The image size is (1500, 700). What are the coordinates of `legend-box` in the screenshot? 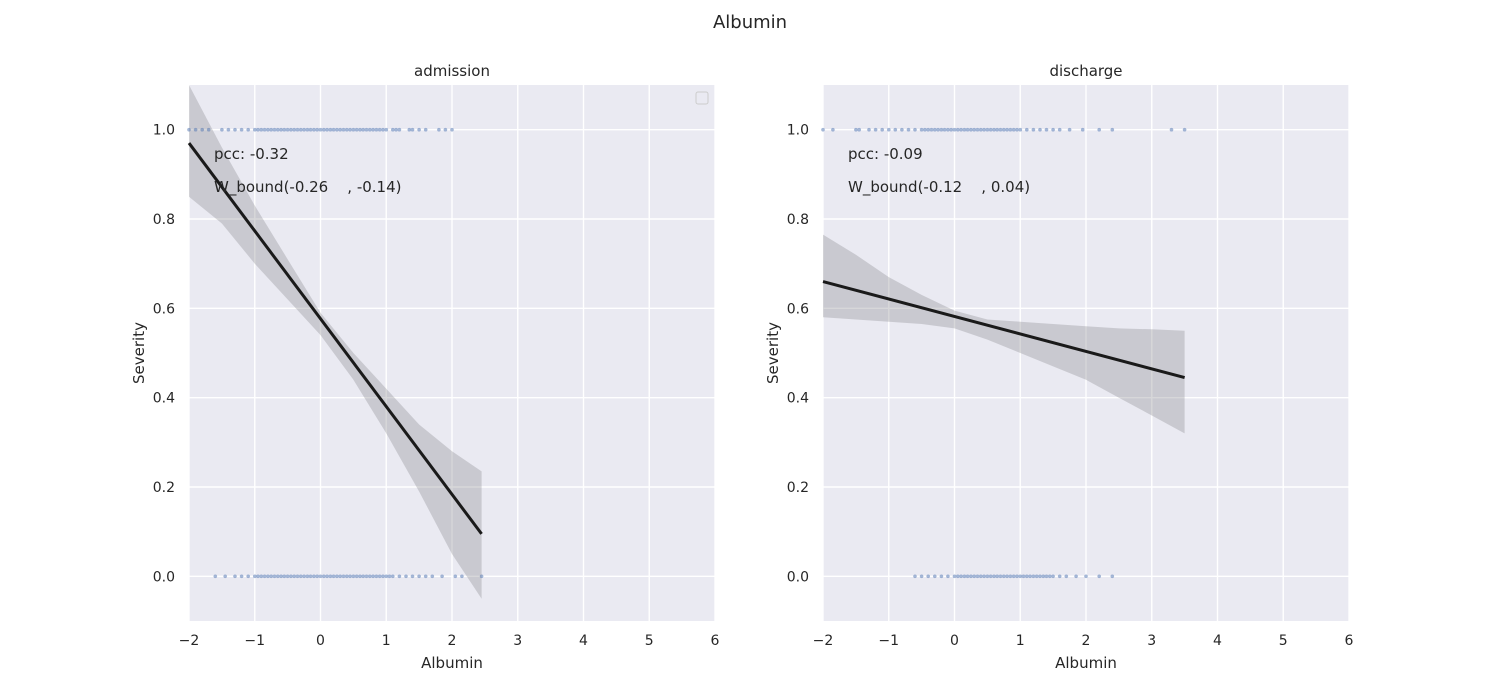 It's located at (702, 98).